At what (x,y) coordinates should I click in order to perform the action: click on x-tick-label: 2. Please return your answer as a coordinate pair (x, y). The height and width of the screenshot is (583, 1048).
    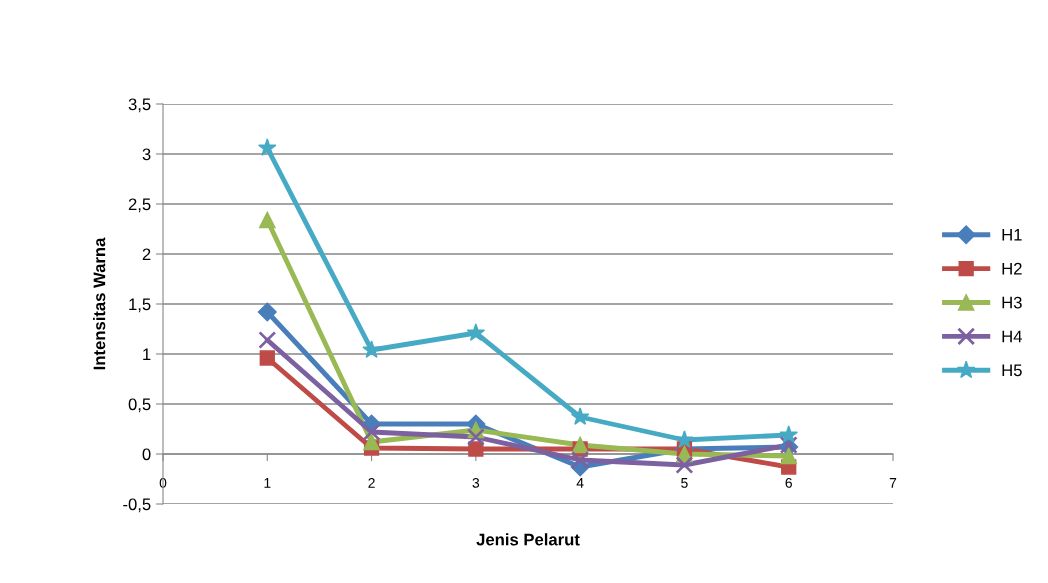
    Looking at the image, I should click on (371, 482).